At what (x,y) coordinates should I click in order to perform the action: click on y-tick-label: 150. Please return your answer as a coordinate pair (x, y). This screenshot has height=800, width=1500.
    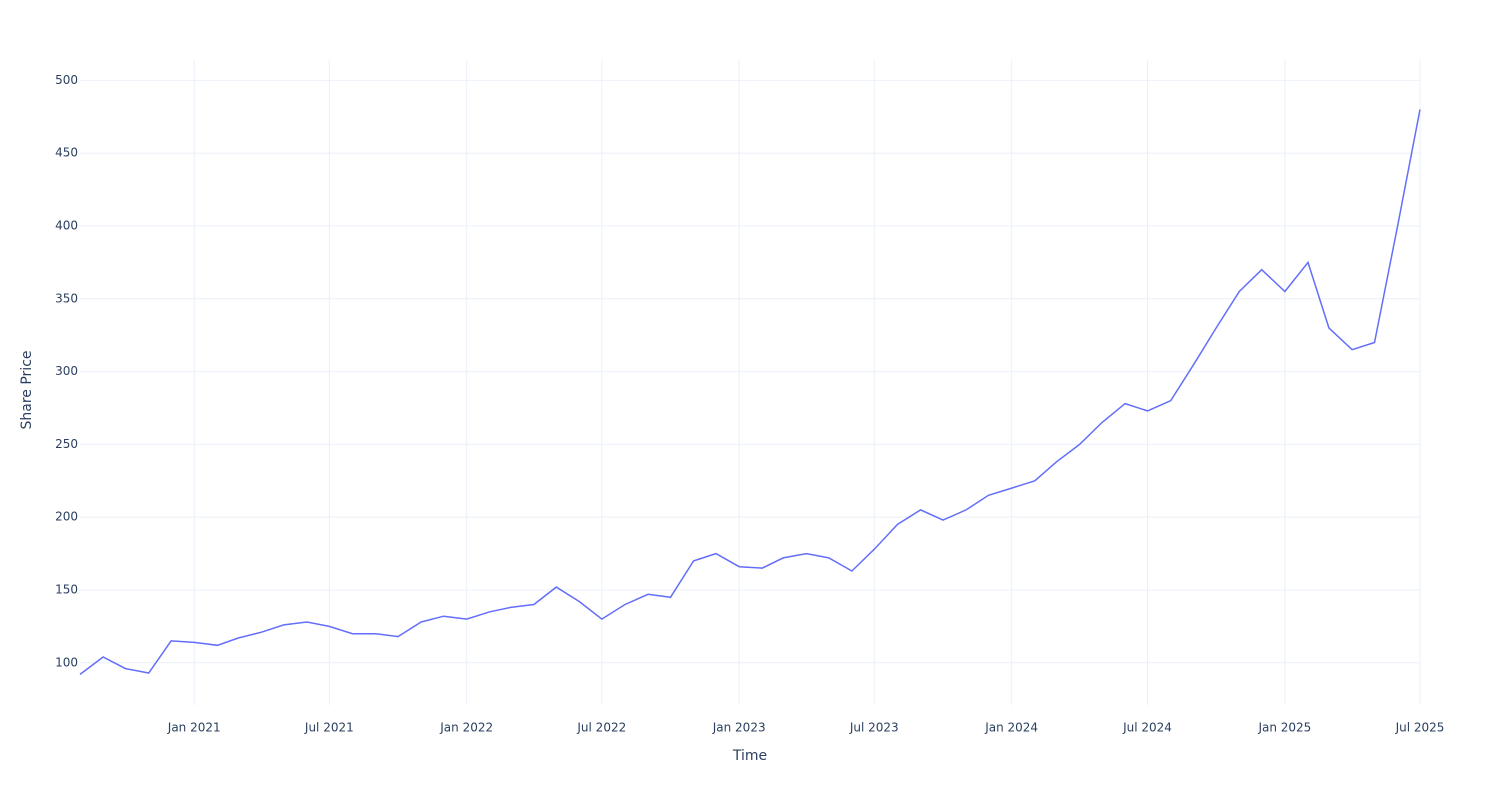
    Looking at the image, I should click on (66, 589).